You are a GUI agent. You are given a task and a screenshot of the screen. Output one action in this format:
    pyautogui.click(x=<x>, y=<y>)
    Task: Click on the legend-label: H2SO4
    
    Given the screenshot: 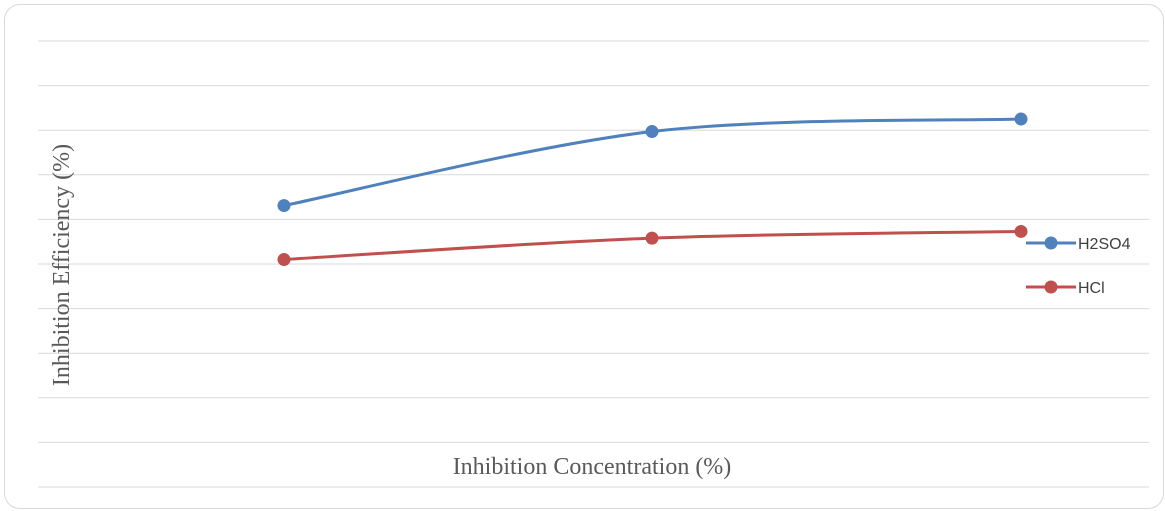 What is the action you would take?
    pyautogui.click(x=1104, y=244)
    